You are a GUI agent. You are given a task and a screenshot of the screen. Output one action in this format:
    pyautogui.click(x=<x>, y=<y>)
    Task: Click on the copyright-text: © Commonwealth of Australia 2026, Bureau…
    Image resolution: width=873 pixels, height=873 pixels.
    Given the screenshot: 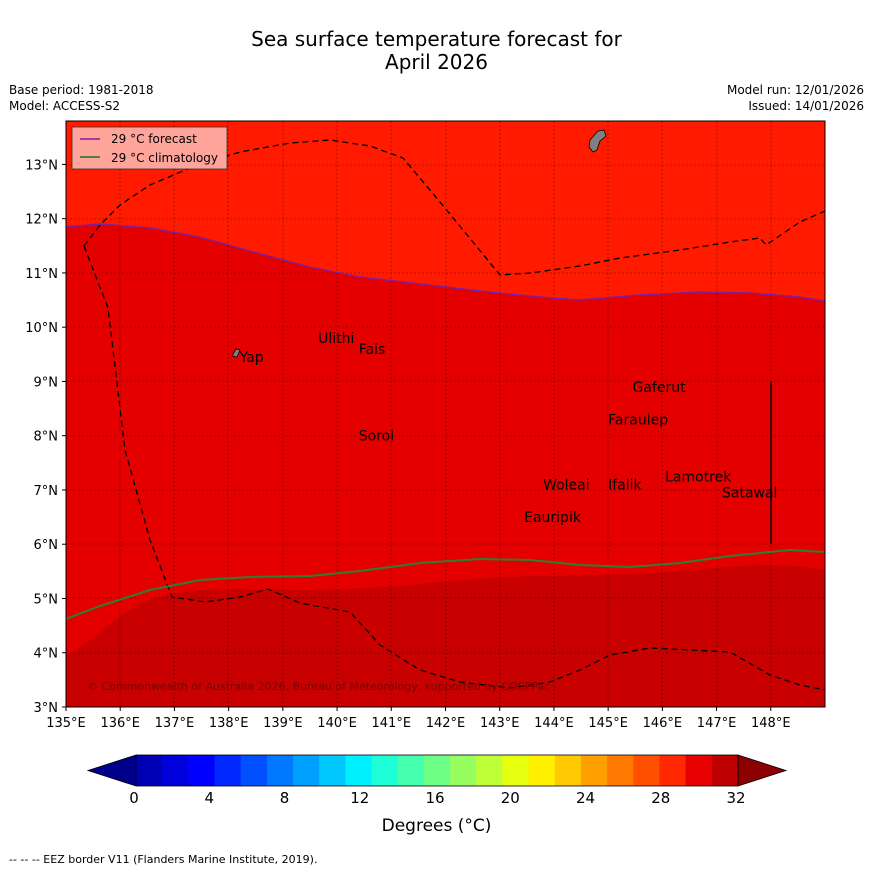 What is the action you would take?
    pyautogui.click(x=318, y=686)
    